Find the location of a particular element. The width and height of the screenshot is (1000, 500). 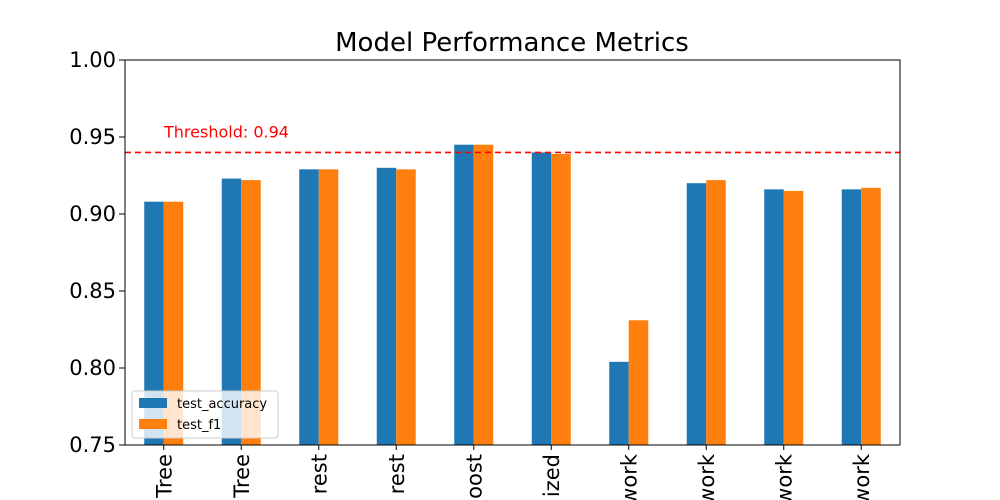

threshold-label: Threshold: 0.94 is located at coordinates (226, 131).